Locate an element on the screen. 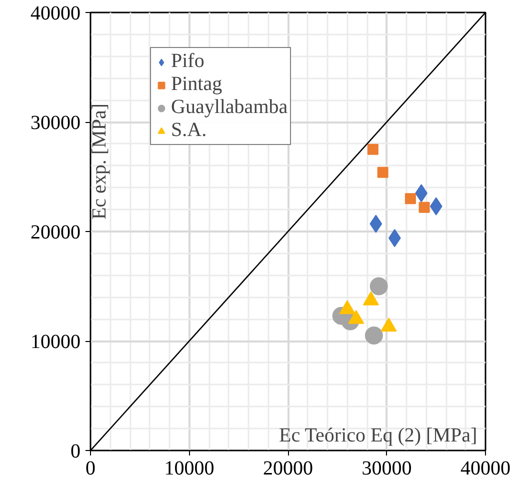 The image size is (520, 488). legend-label: S.A. is located at coordinates (189, 130).